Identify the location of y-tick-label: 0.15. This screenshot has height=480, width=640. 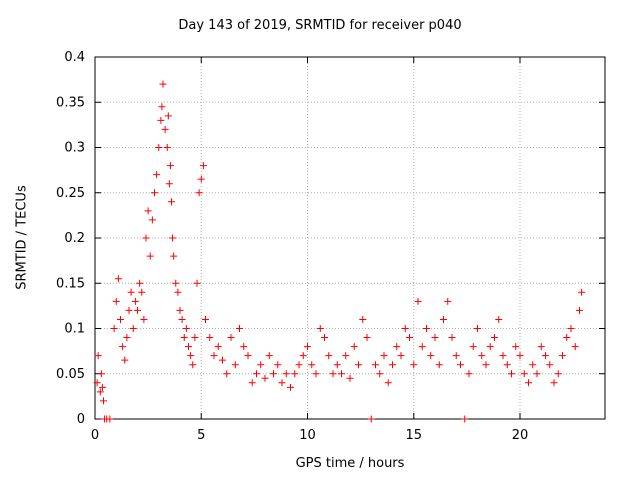
(70, 283).